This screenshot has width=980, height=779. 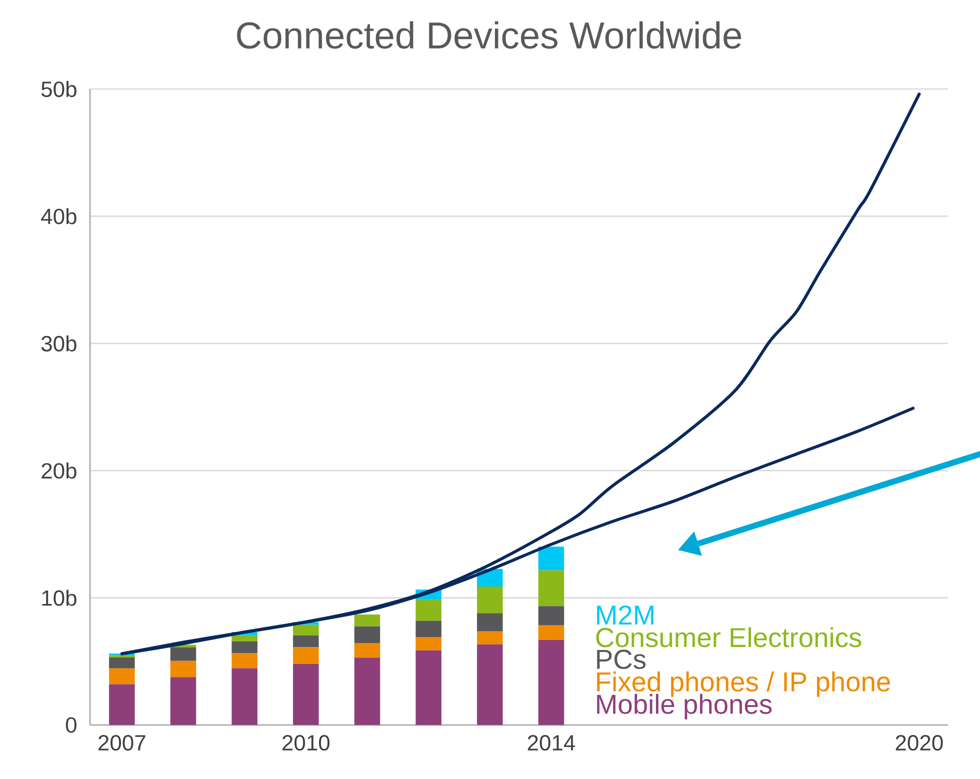 I want to click on x-tick-label: 2020, so click(x=919, y=743).